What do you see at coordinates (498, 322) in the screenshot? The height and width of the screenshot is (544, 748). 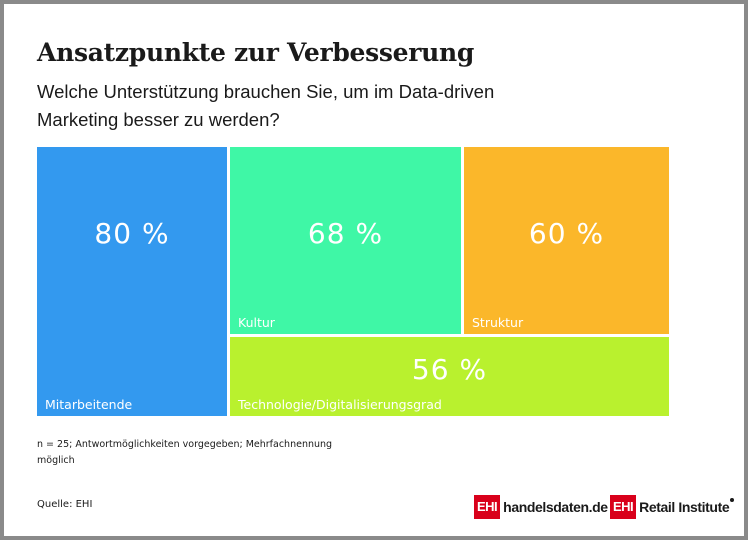 I see `tile-category-label: Struktur` at bounding box center [498, 322].